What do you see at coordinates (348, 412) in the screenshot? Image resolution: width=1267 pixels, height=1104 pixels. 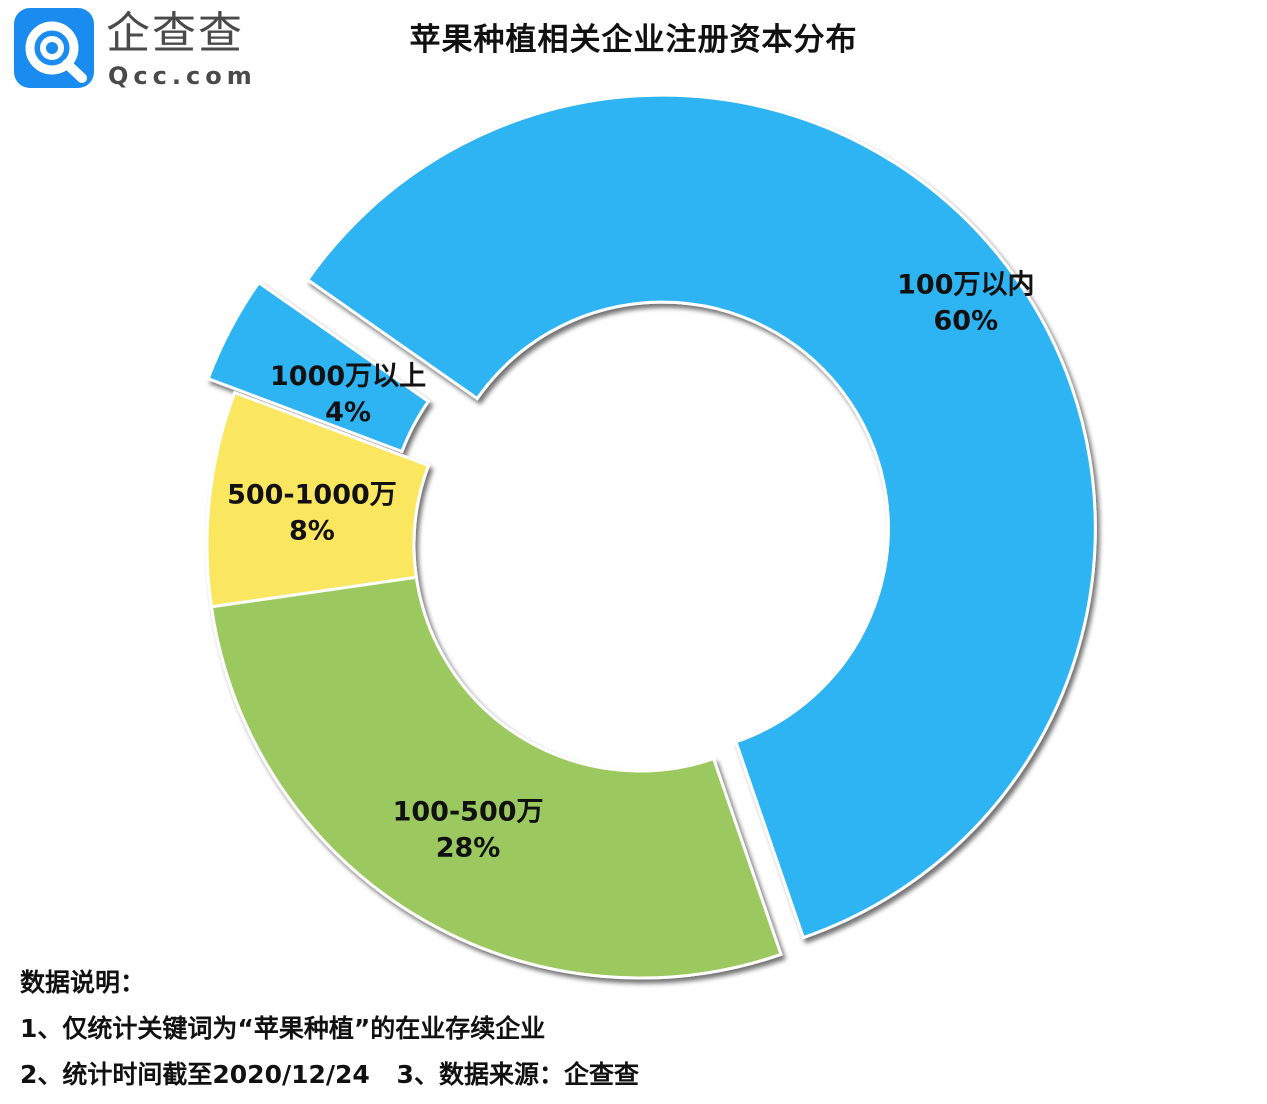 I see `slice-value-4: 4%` at bounding box center [348, 412].